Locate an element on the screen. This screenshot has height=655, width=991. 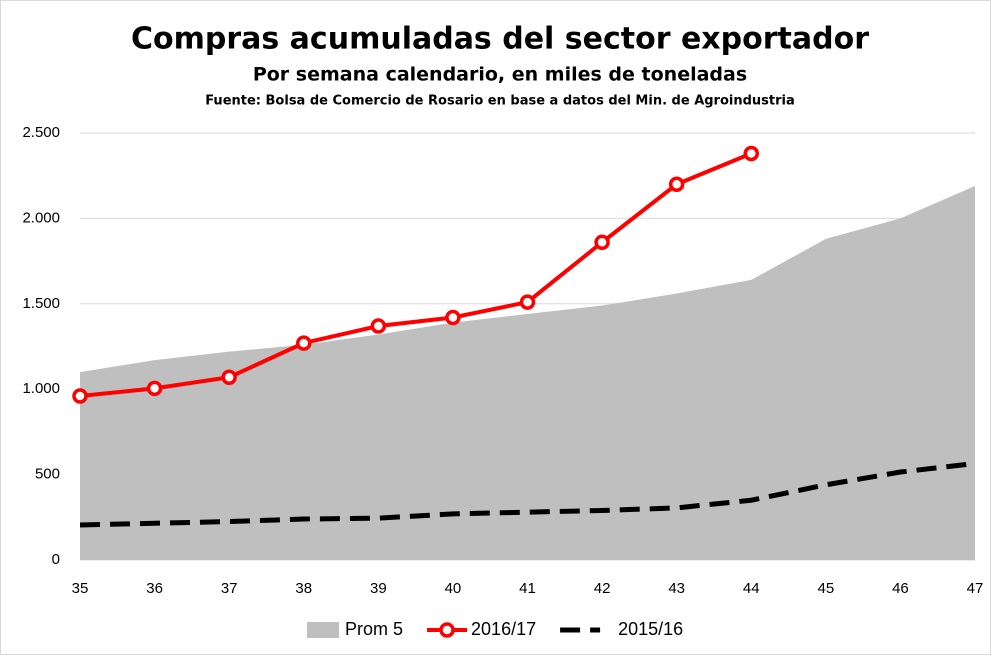
legend-marker is located at coordinates (447, 630).